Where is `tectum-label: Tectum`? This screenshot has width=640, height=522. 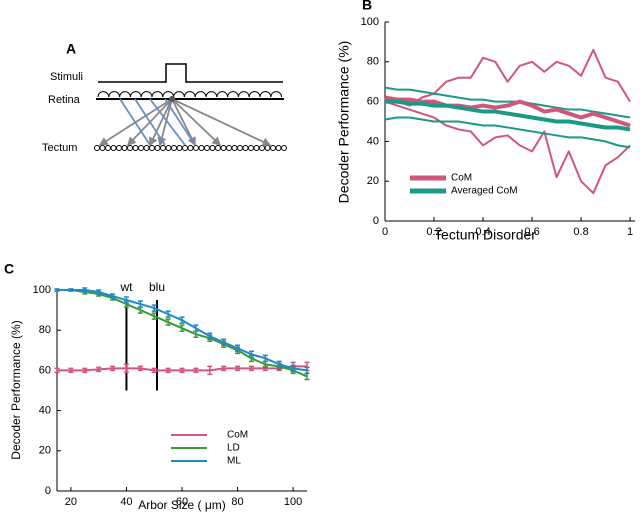 tectum-label: Tectum is located at coordinates (59, 148).